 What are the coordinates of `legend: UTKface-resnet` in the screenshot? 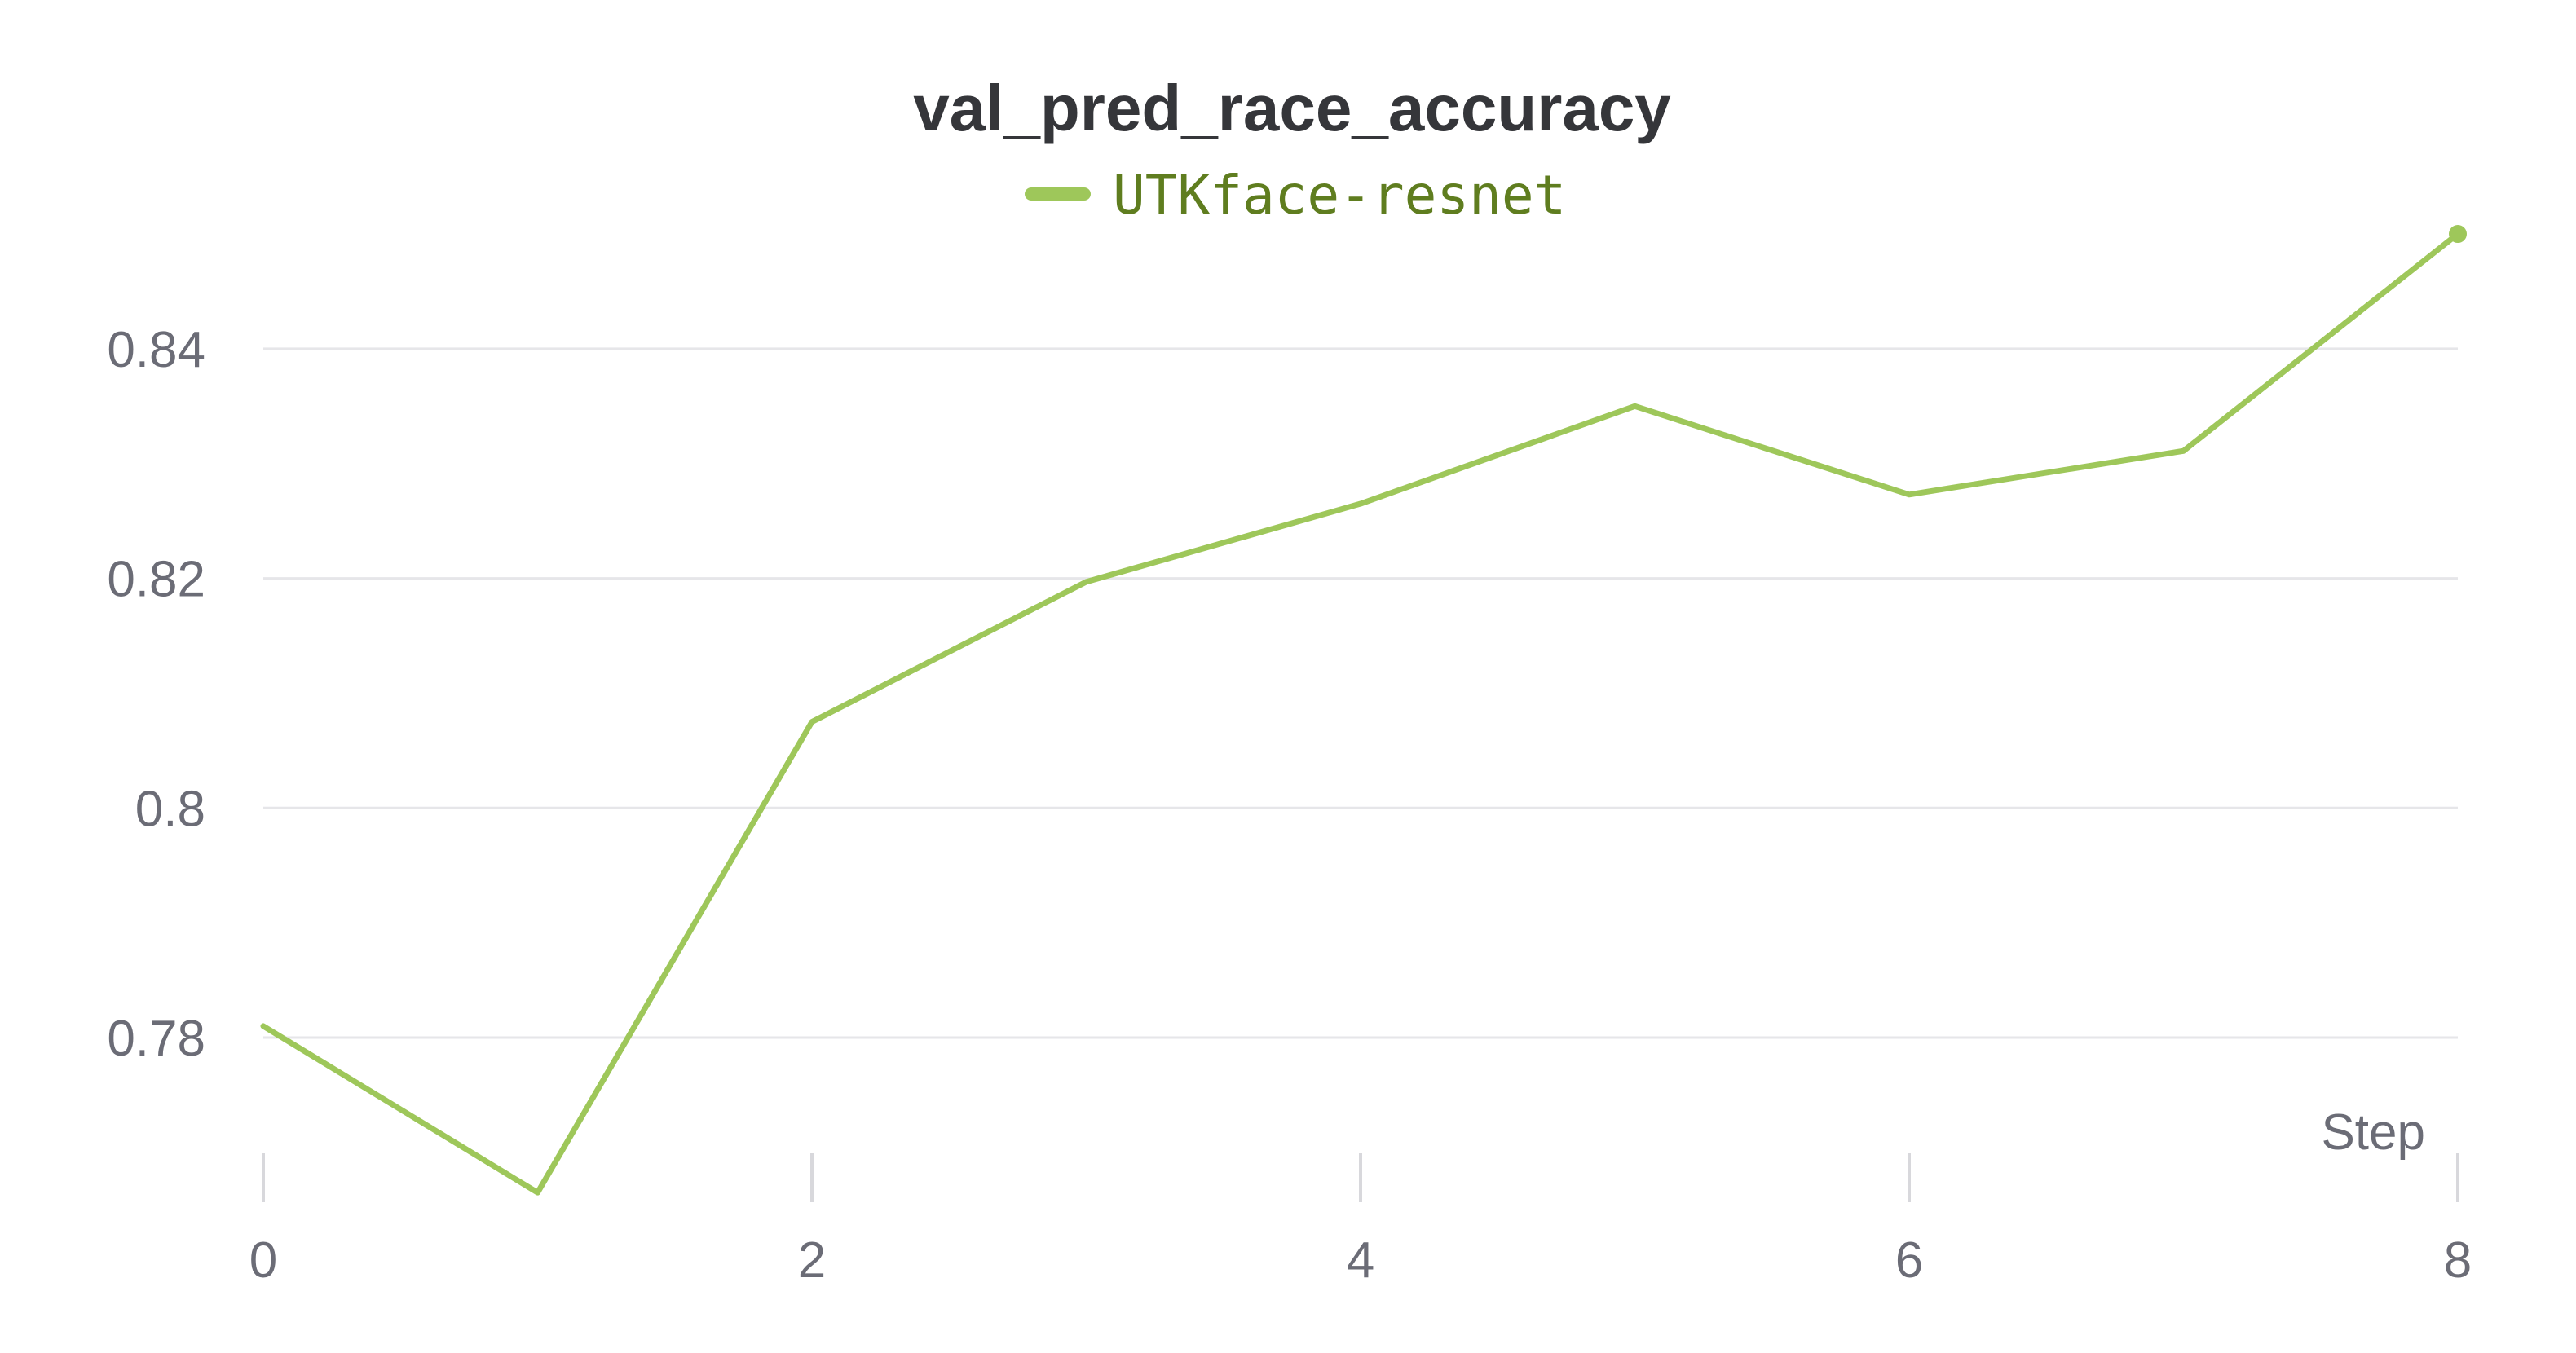 It's located at (1295, 195).